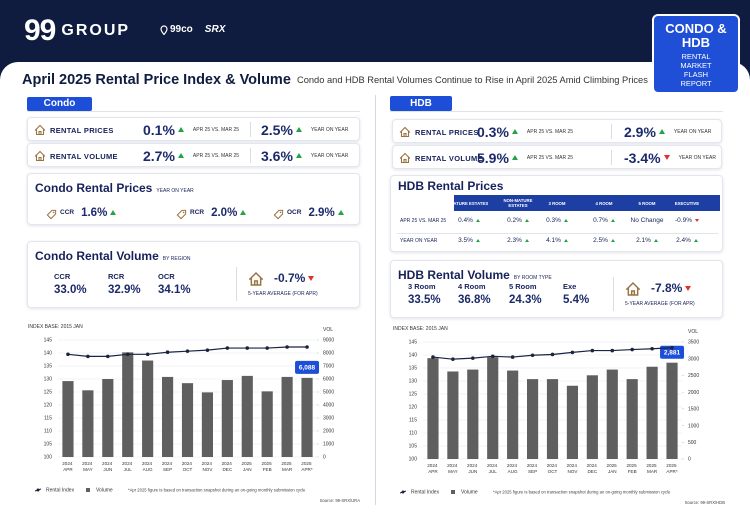 This screenshot has height=513, width=750. Describe the element at coordinates (328, 445) in the screenshot. I see `y2-tick-label: 1000` at that location.